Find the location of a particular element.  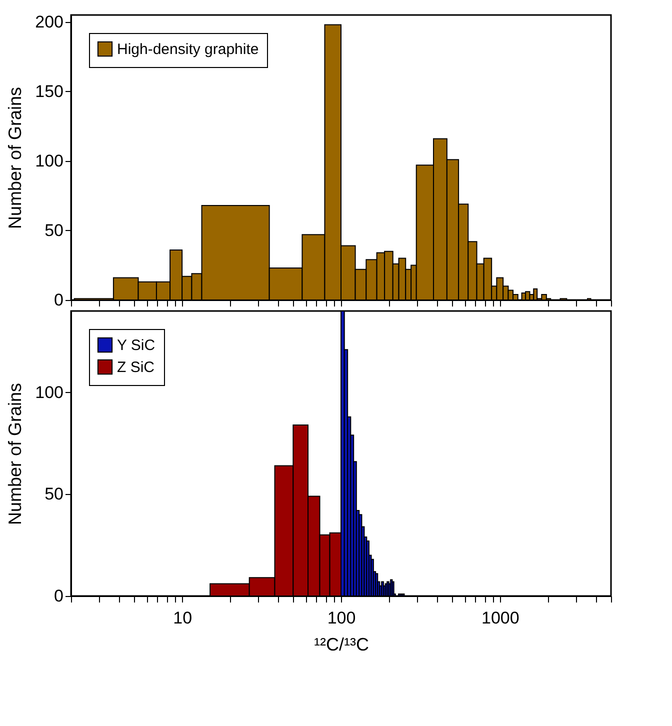

y-tick-label: 150 is located at coordinates (49, 91).